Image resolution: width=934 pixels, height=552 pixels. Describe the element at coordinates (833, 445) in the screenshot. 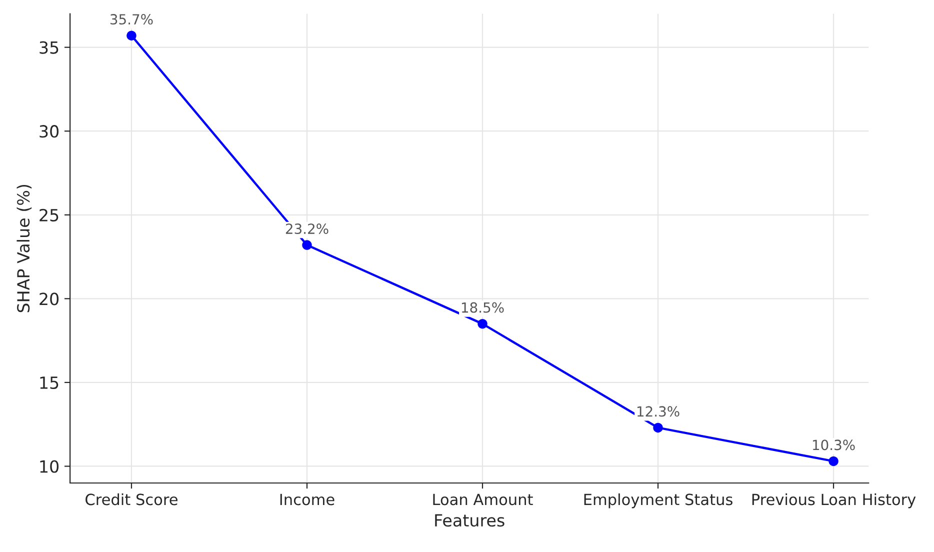

I see `data-label: 10.3%` at that location.